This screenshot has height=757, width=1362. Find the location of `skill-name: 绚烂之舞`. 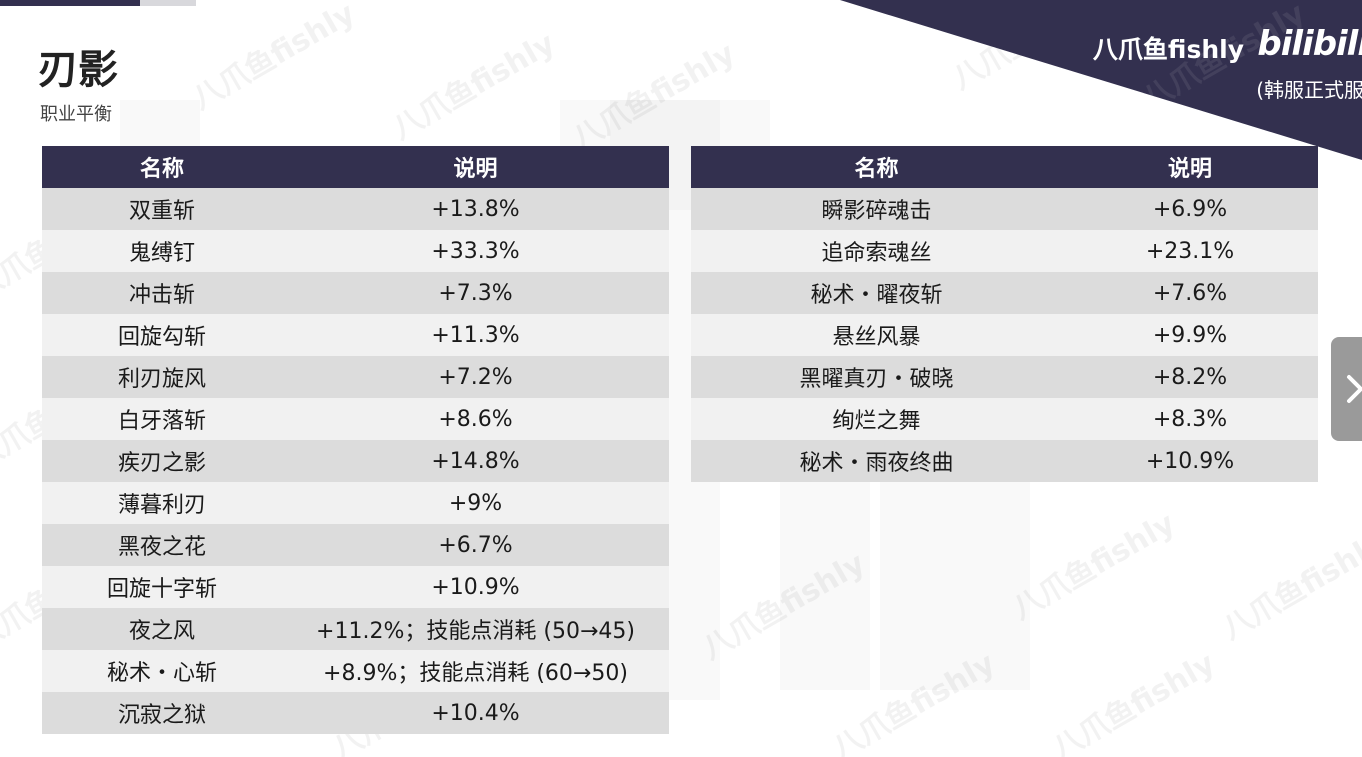

skill-name: 绚烂之舞 is located at coordinates (876, 419).